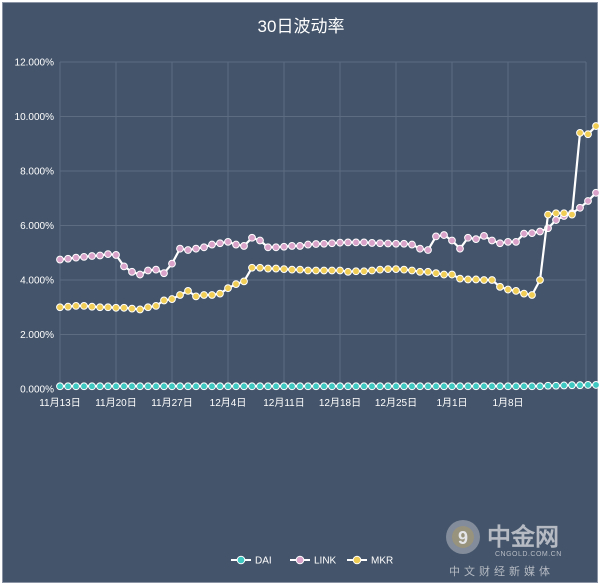 The image size is (600, 585). I want to click on legend-item-dai: DAI, so click(251, 561).